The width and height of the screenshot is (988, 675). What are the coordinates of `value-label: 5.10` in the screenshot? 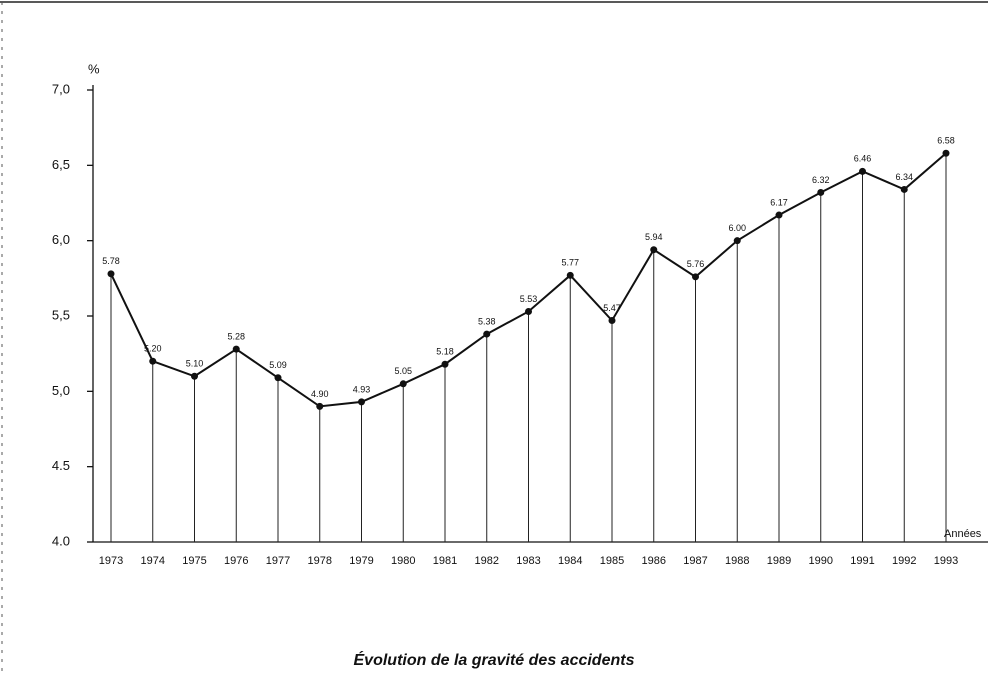 It's located at (195, 364).